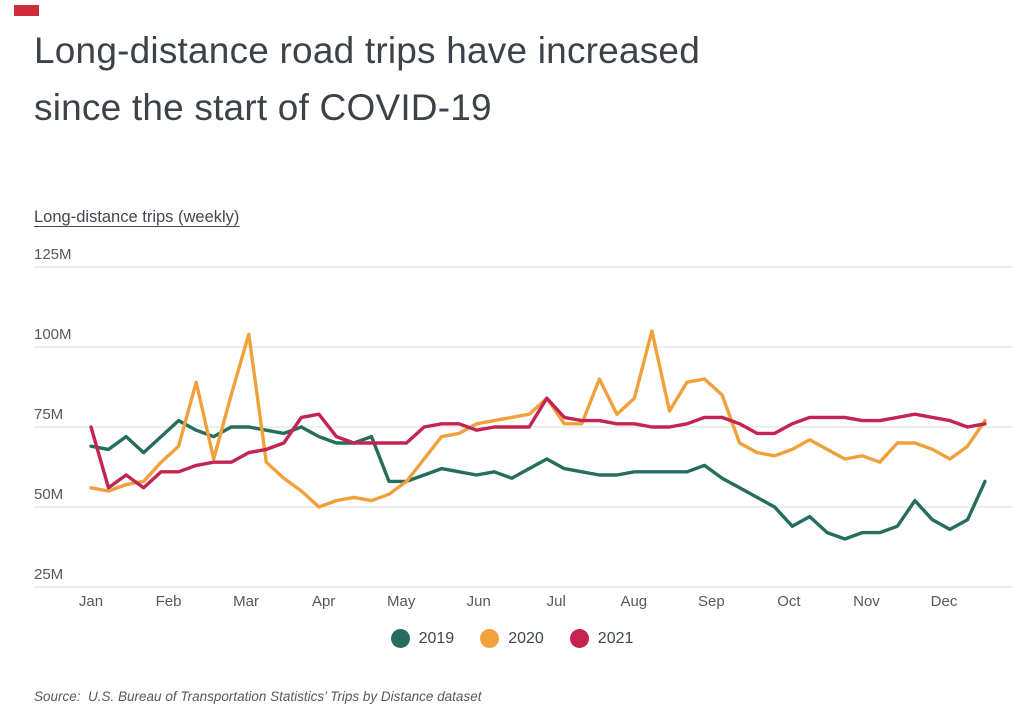 The height and width of the screenshot is (715, 1024). I want to click on x-tick-label: Mar, so click(246, 601).